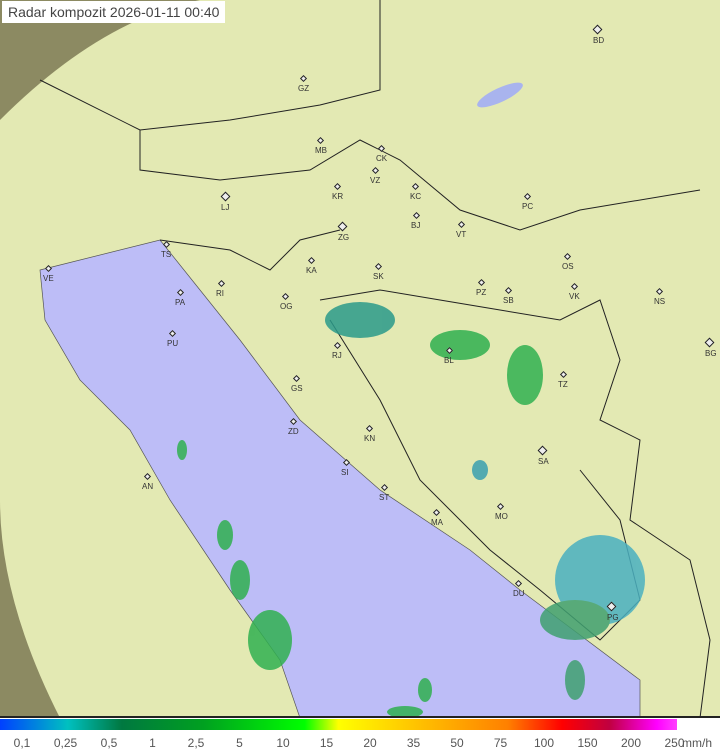  What do you see at coordinates (286, 306) in the screenshot?
I see `city-label: OG` at bounding box center [286, 306].